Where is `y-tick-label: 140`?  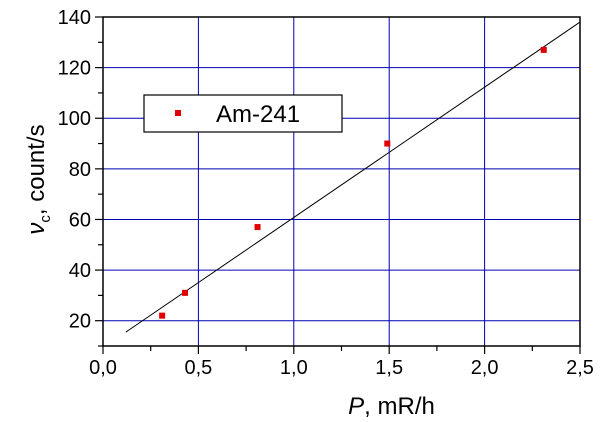 y-tick-label: 140 is located at coordinates (74, 18).